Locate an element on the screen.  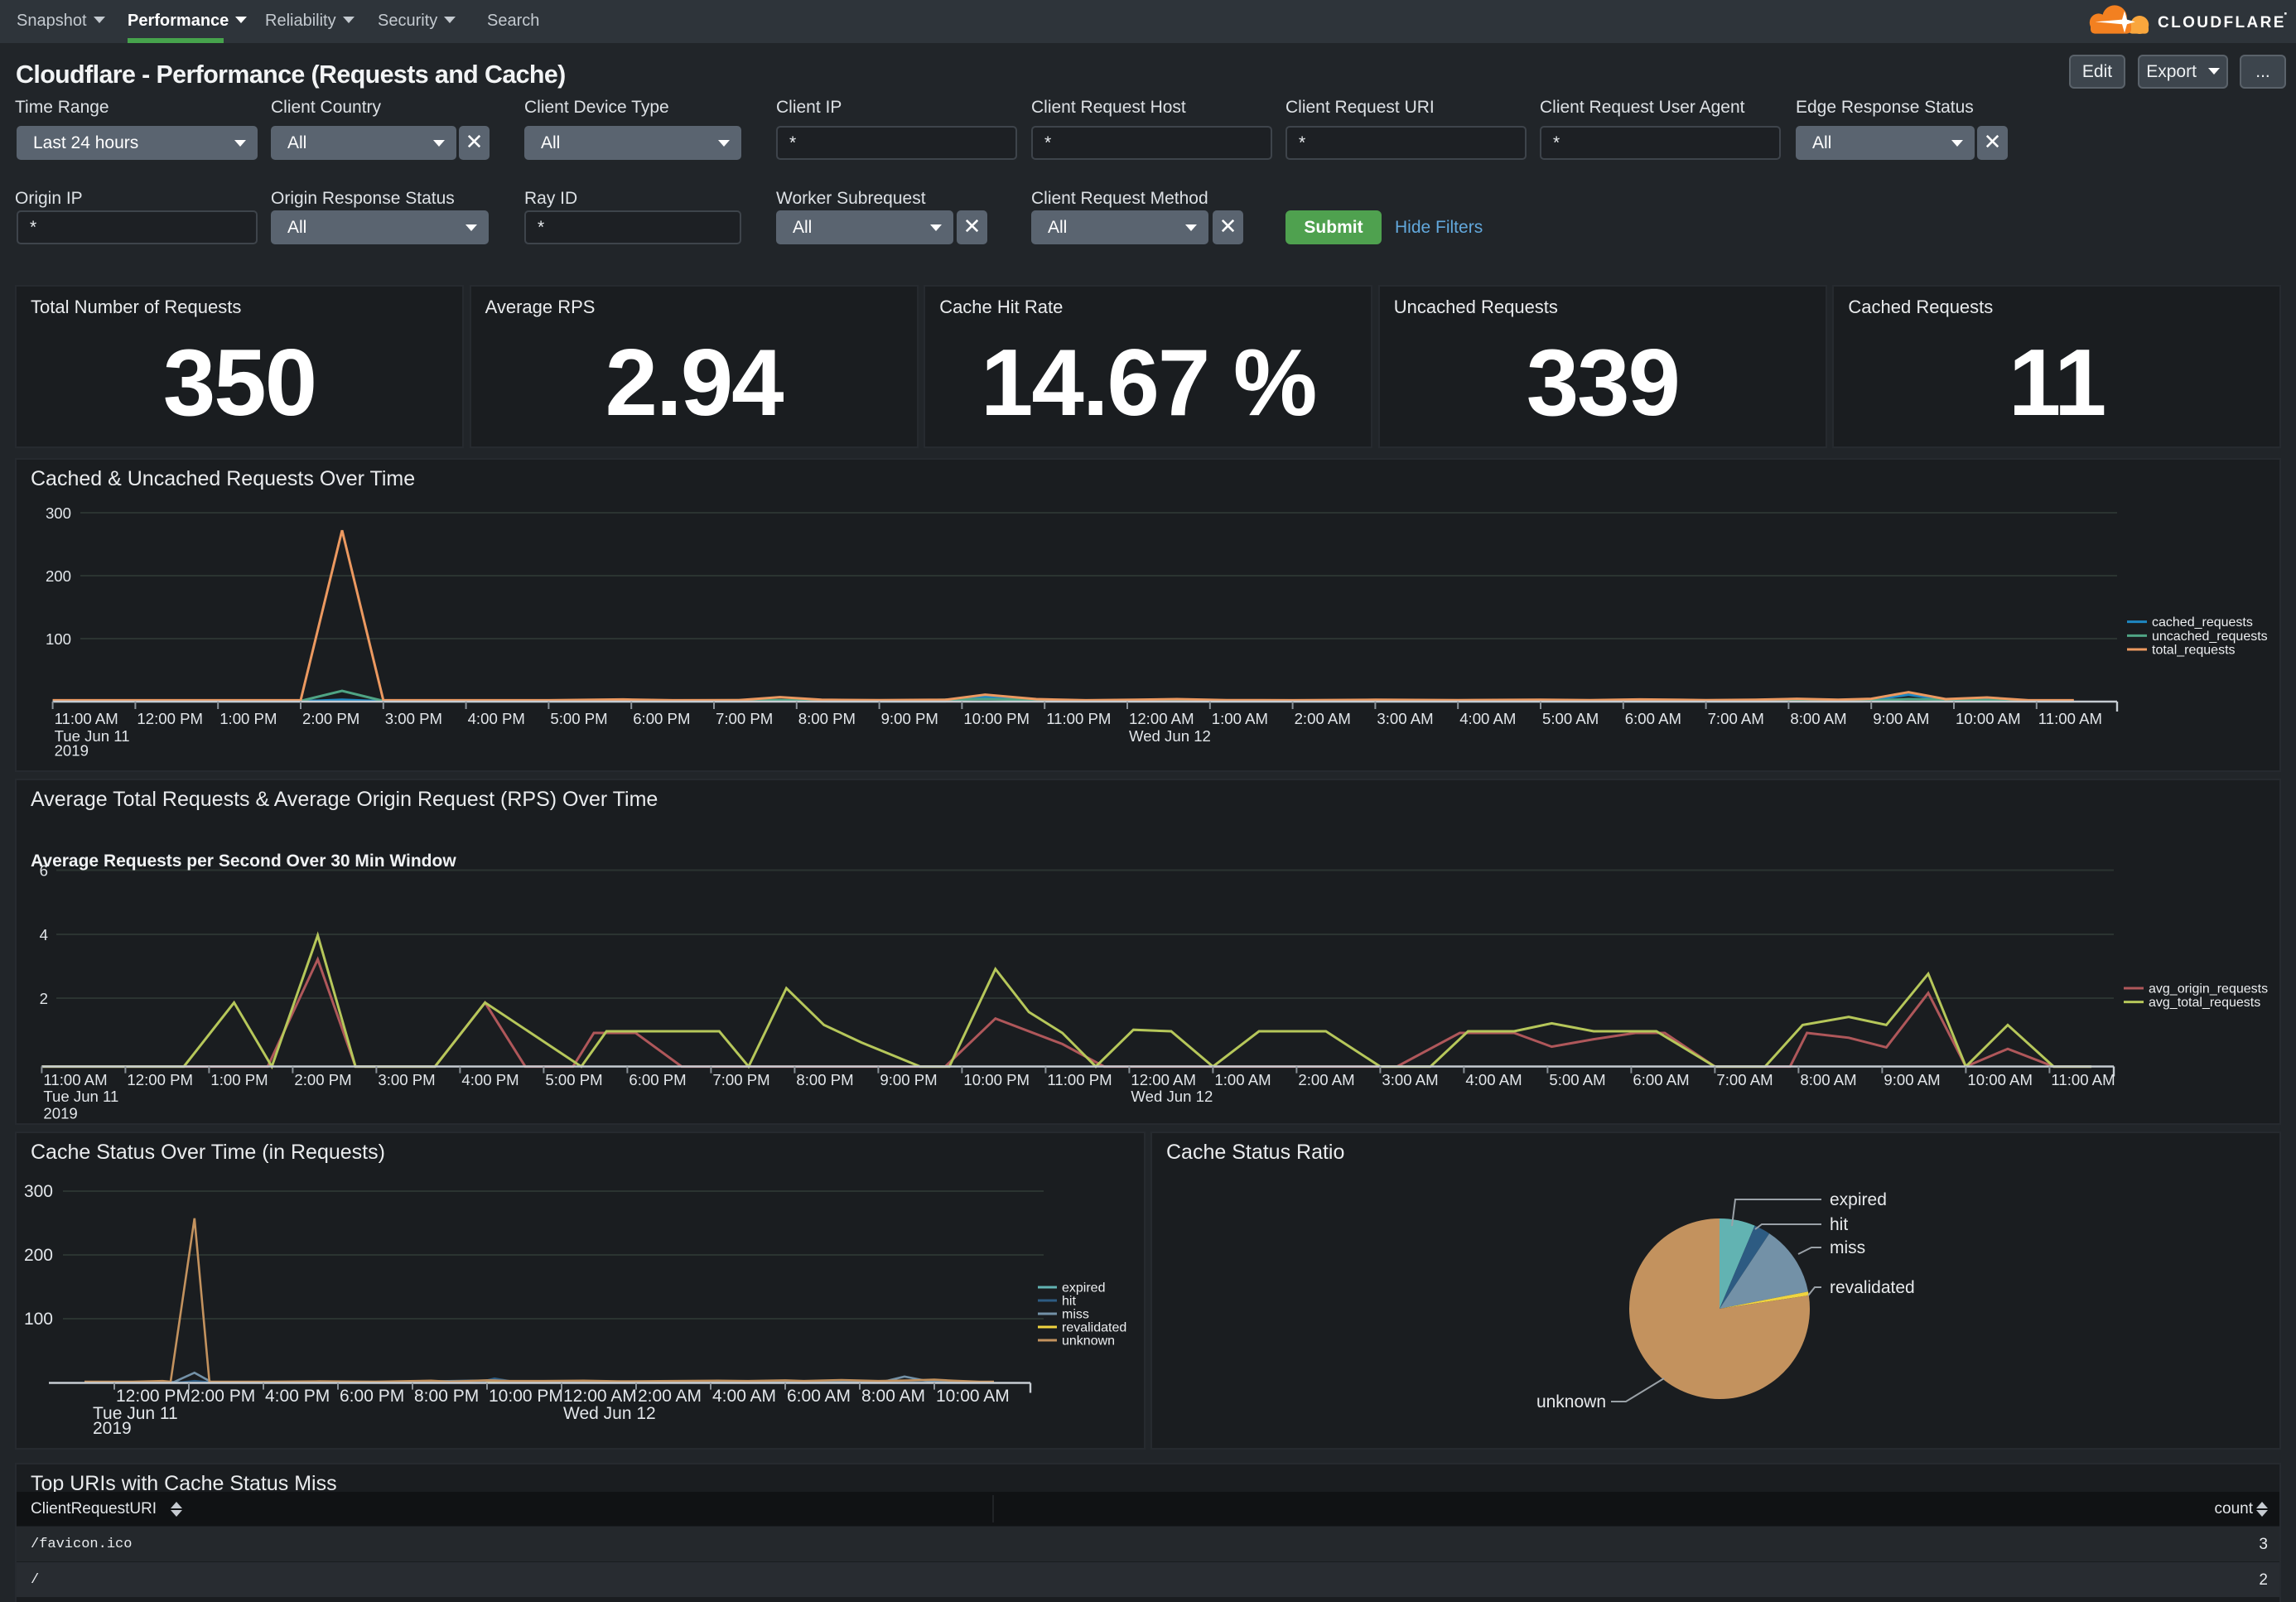
svg-text: 6 is located at coordinates (44, 871).